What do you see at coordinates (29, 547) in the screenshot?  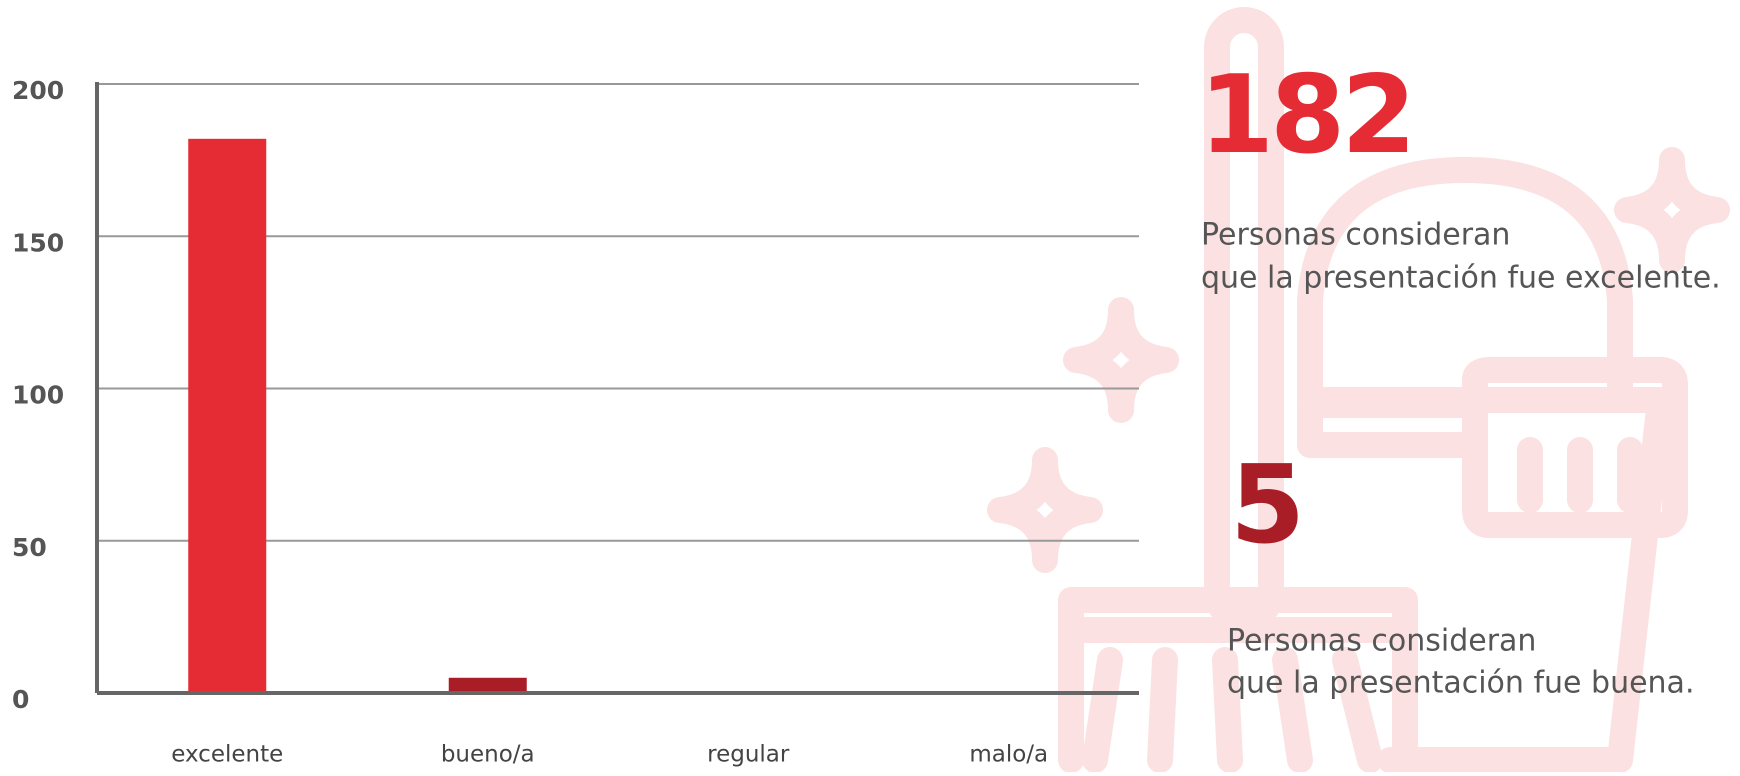 I see `y-tick-label: 50` at bounding box center [29, 547].